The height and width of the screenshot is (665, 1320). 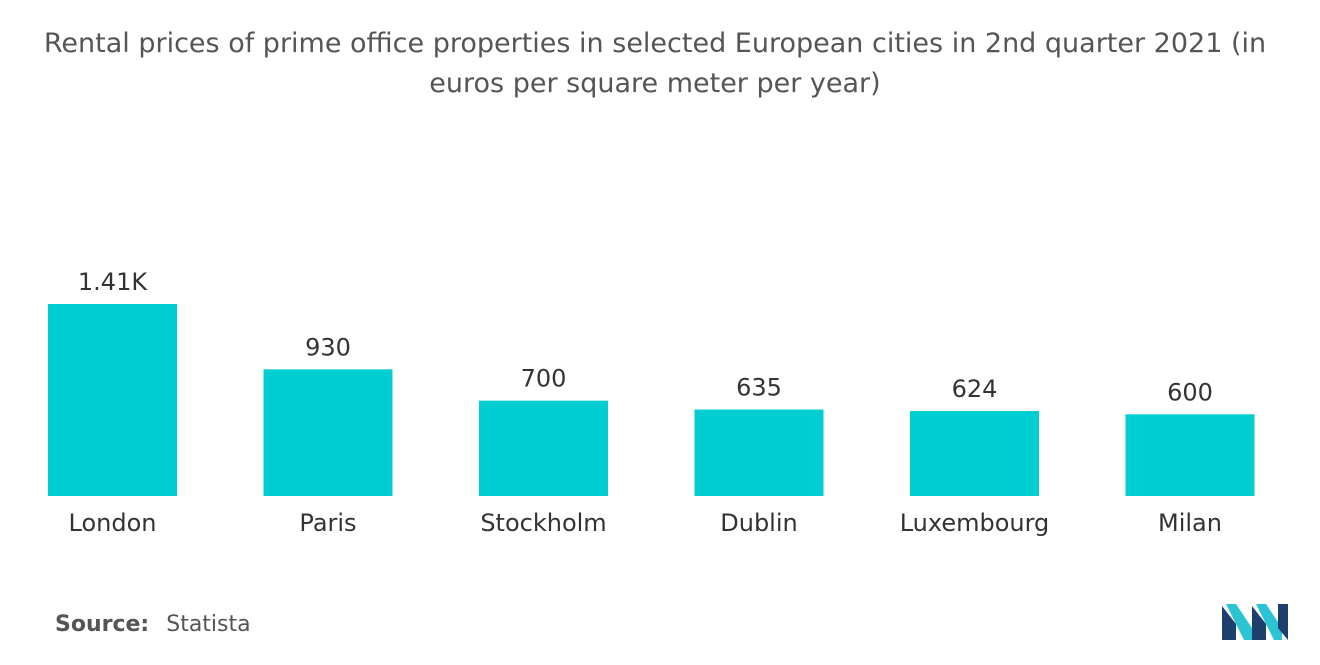 What do you see at coordinates (328, 432) in the screenshot?
I see `bar-paris` at bounding box center [328, 432].